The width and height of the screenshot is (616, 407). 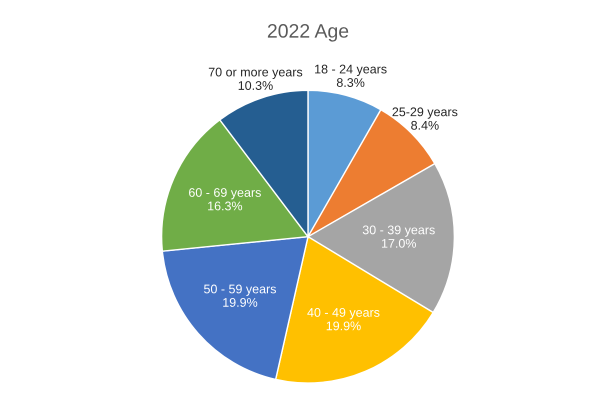 What do you see at coordinates (343, 314) in the screenshot?
I see `slice-label: 40 - 49 years` at bounding box center [343, 314].